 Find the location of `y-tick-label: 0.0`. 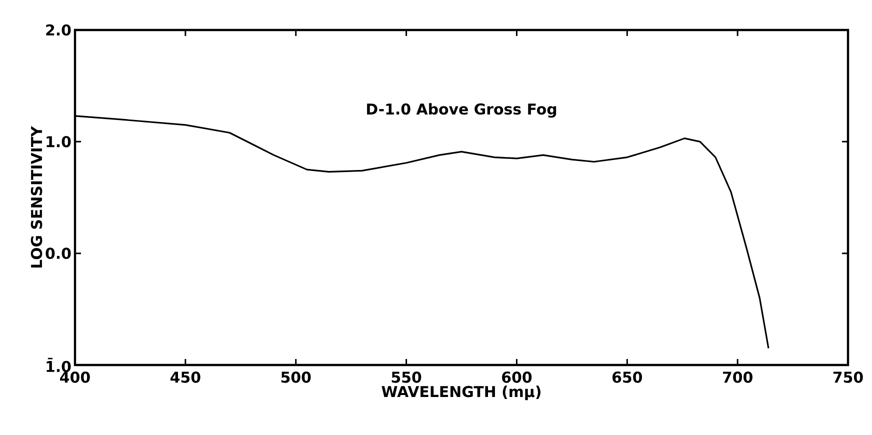

y-tick-label: 0.0 is located at coordinates (58, 253).